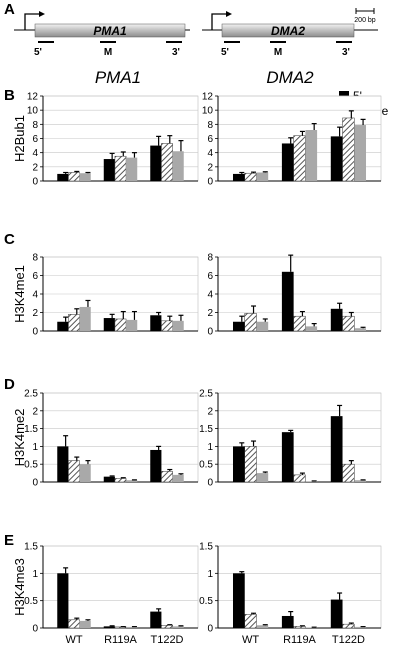 This screenshot has width=400, height=671. I want to click on chart-d-pma1: 0 0.5 1 1.5 2 2.5, so click(111, 439).